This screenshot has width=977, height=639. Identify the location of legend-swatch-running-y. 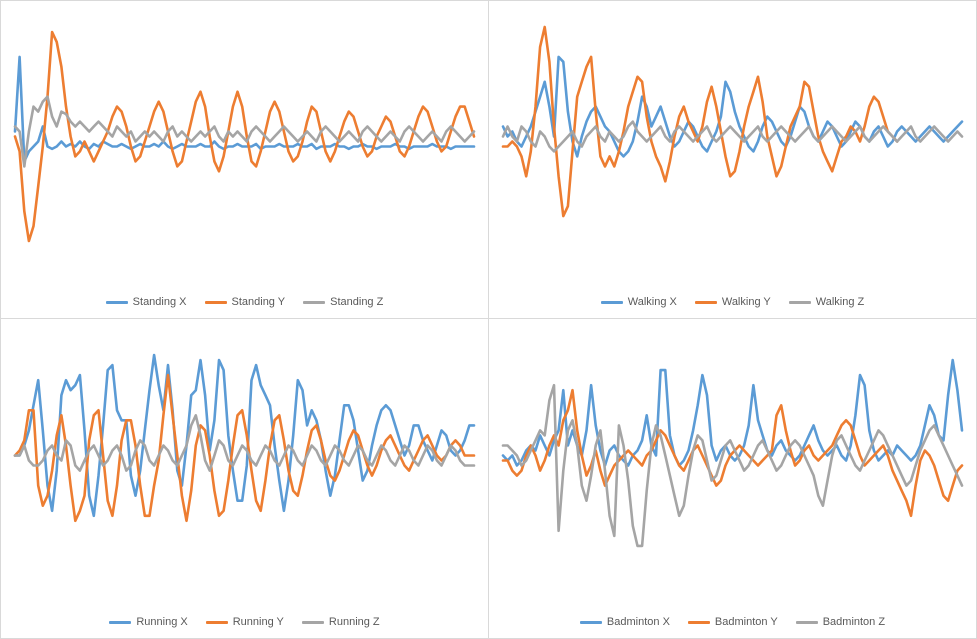
(216, 622).